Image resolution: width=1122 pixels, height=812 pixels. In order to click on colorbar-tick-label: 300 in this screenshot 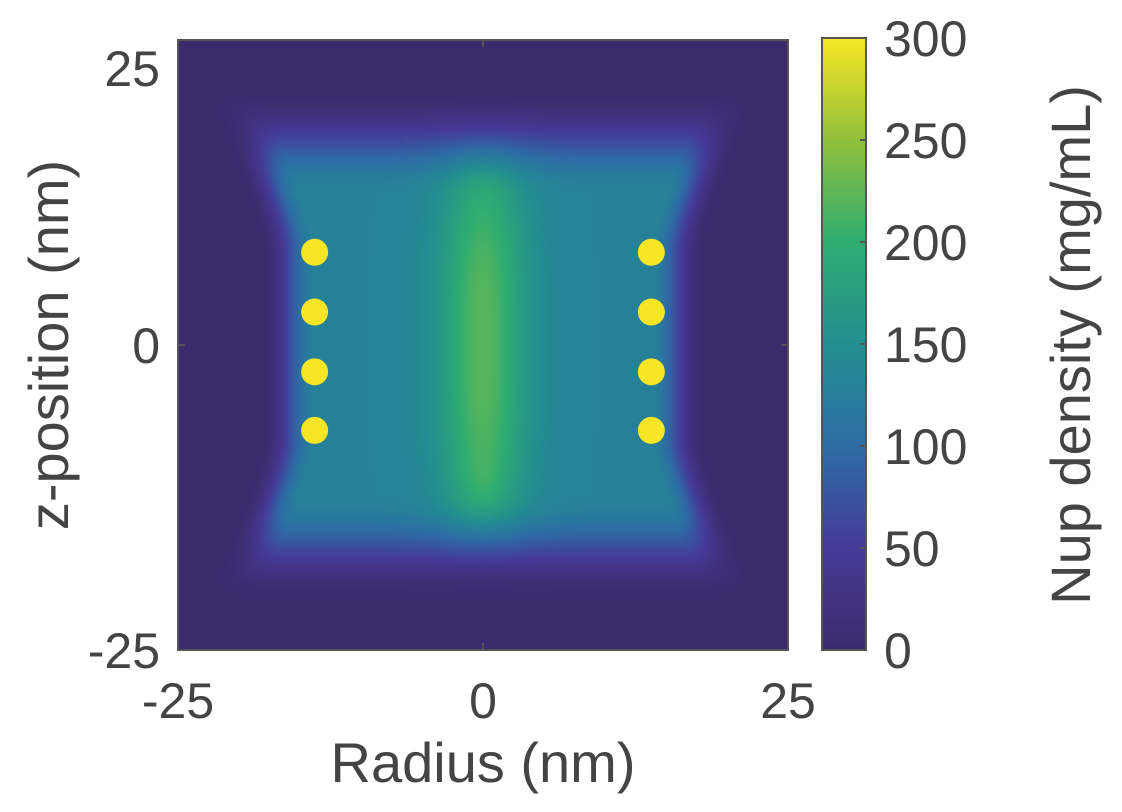, I will do `click(925, 39)`.